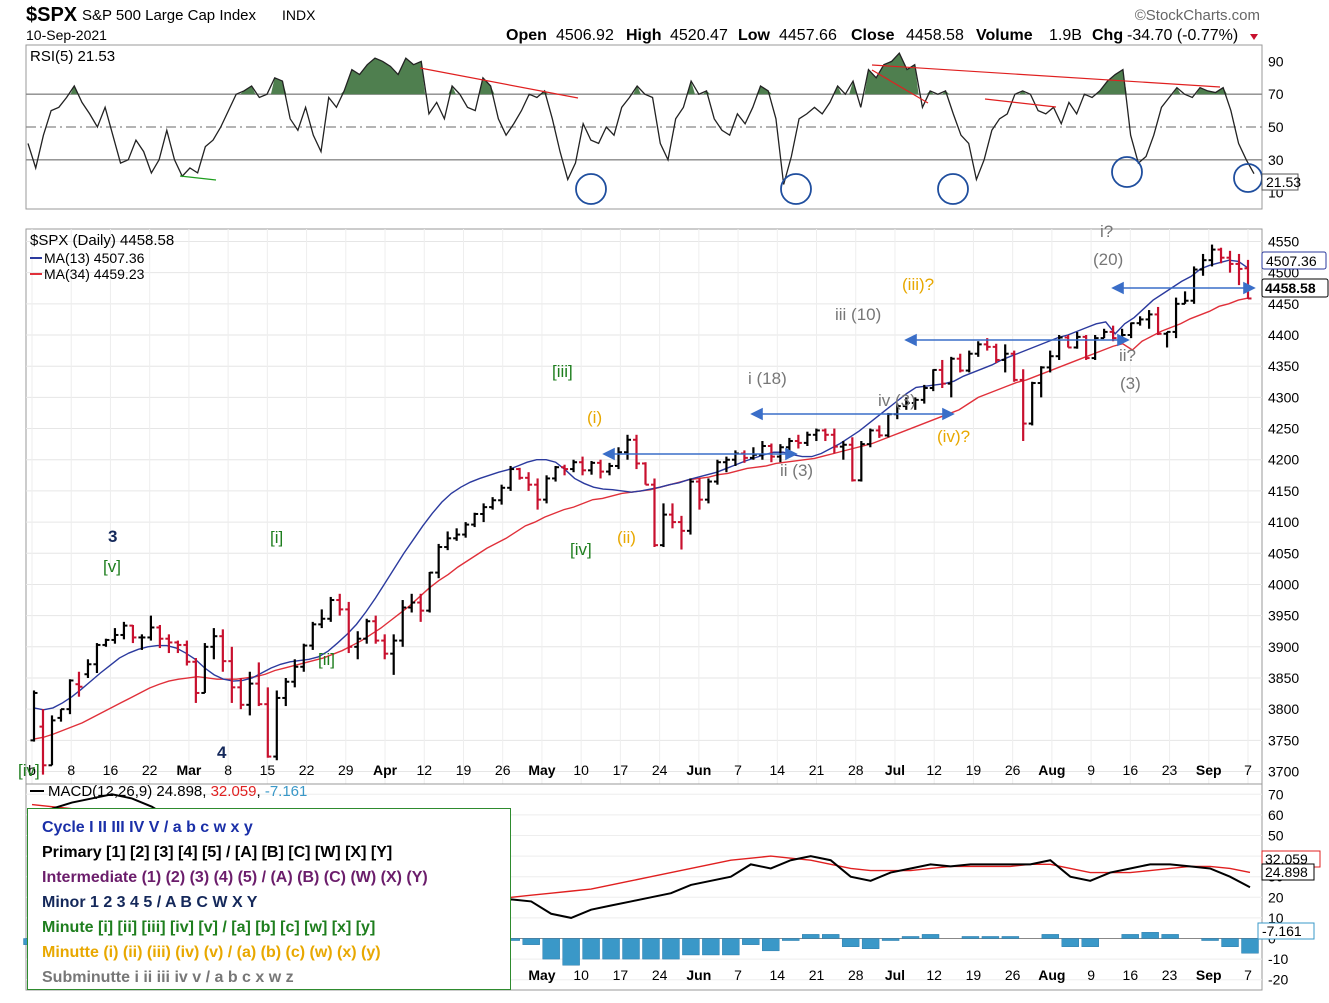 This screenshot has width=1329, height=1003. What do you see at coordinates (526, 35) in the screenshot?
I see `open-label: Open` at bounding box center [526, 35].